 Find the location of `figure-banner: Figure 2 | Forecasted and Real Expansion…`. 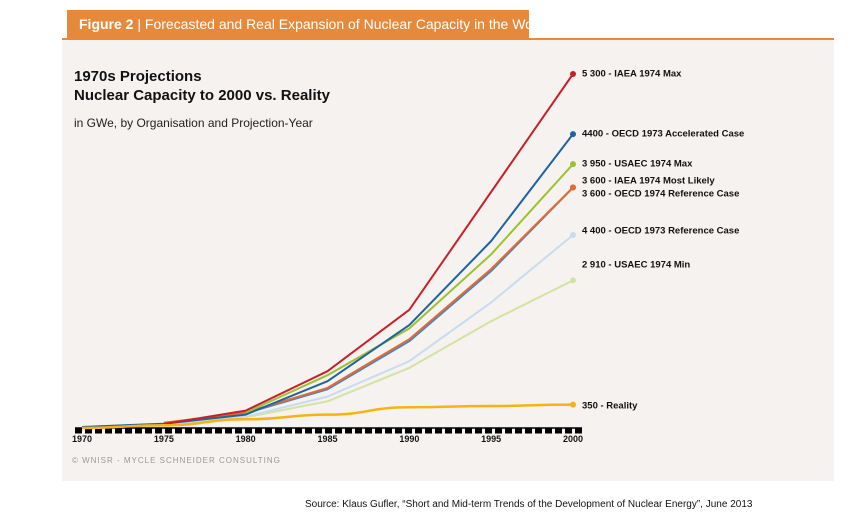

figure-banner: Figure 2 | Forecasted and Real Expansion… is located at coordinates (298, 24).